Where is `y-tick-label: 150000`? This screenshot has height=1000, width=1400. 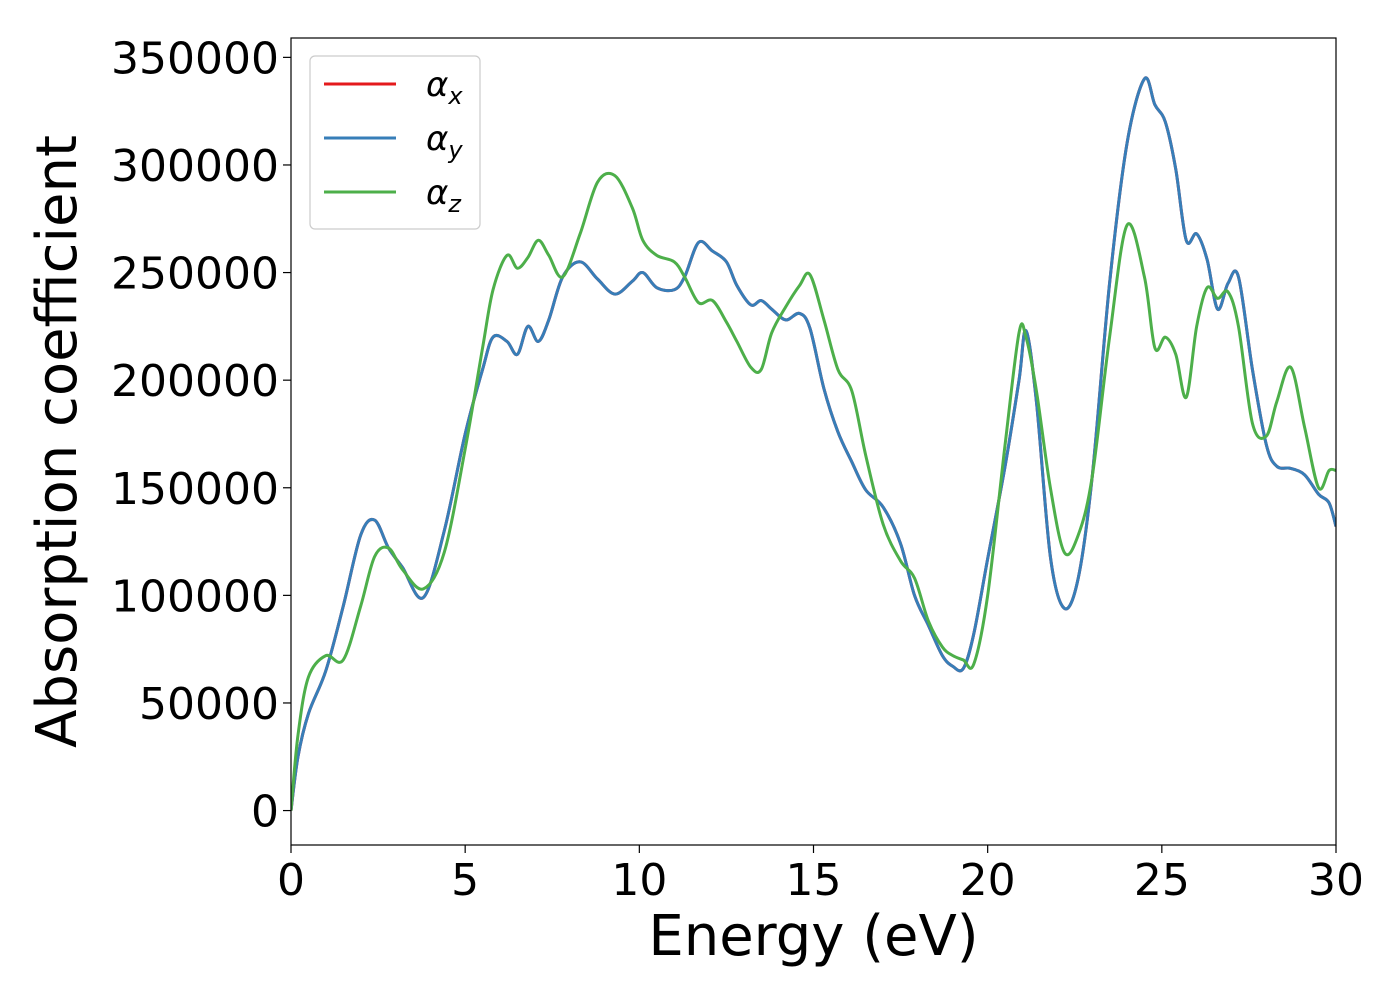 y-tick-label: 150000 is located at coordinates (195, 489).